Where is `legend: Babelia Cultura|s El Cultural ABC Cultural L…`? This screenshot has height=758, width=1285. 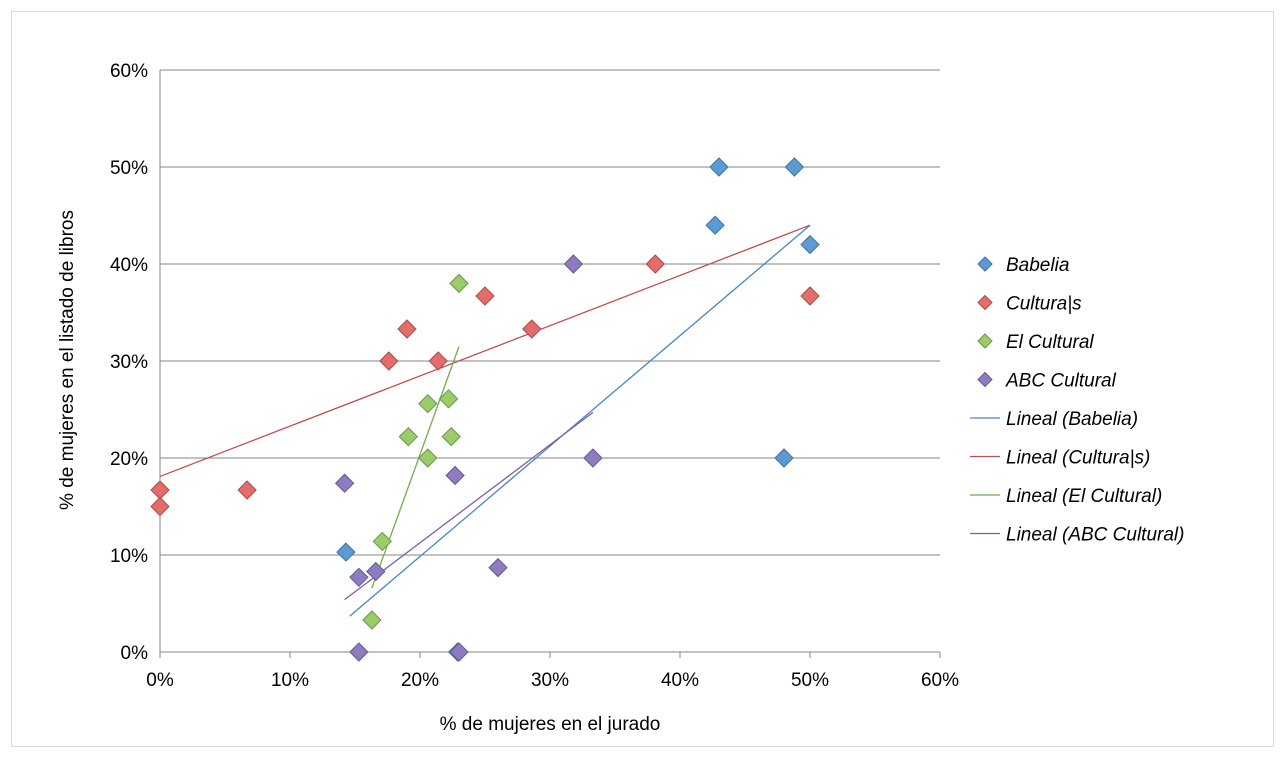 legend: Babelia Cultura|s El Cultural ABC Cultural L… is located at coordinates (1077, 400).